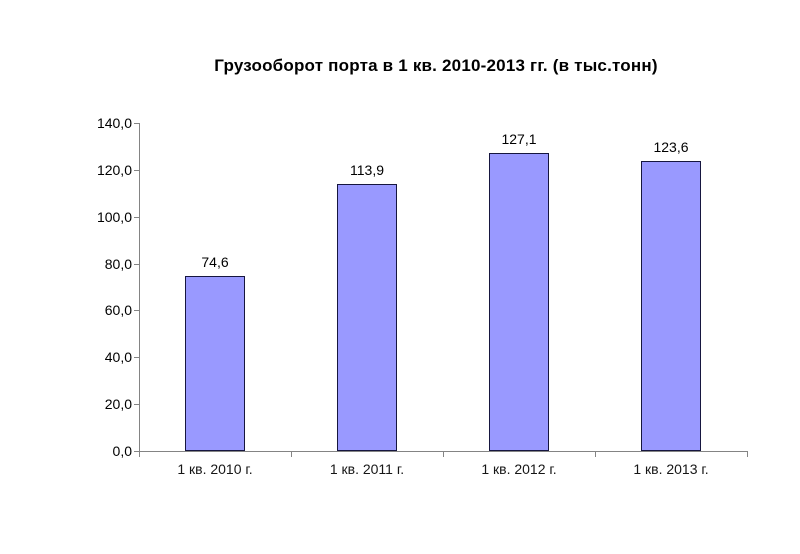  I want to click on bar-value-label: 74,6, so click(215, 262).